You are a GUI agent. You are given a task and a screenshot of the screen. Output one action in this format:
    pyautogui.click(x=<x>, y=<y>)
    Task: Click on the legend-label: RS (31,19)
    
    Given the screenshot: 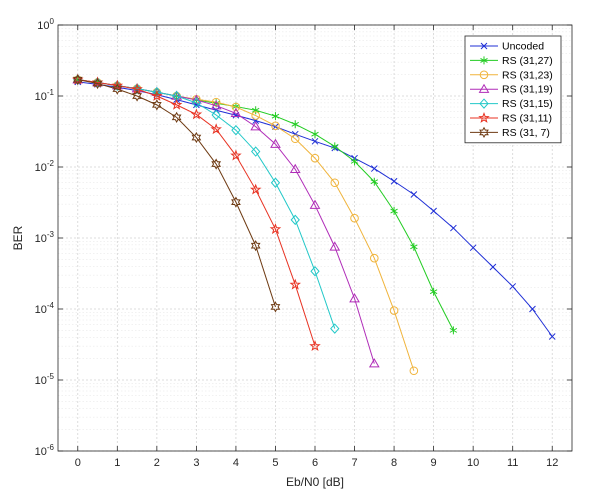 What is the action you would take?
    pyautogui.click(x=527, y=90)
    